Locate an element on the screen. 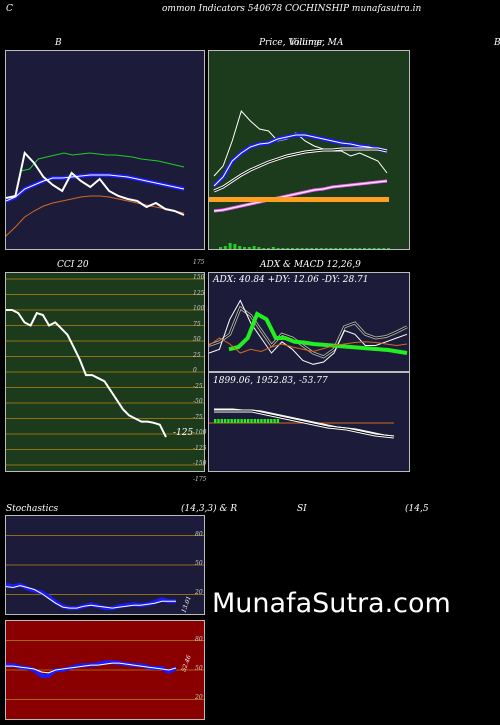 This screenshot has width=500, height=725. cci-tick-label: 175 is located at coordinates (199, 262).